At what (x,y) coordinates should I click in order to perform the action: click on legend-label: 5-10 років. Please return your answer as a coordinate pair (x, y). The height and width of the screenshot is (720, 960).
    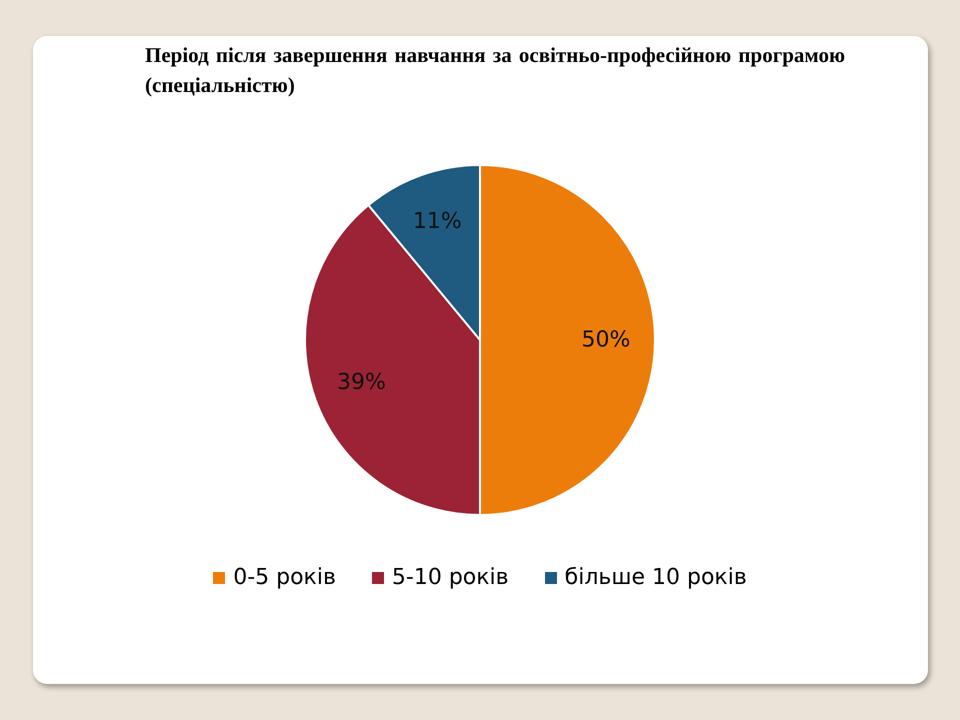
    Looking at the image, I should click on (450, 577).